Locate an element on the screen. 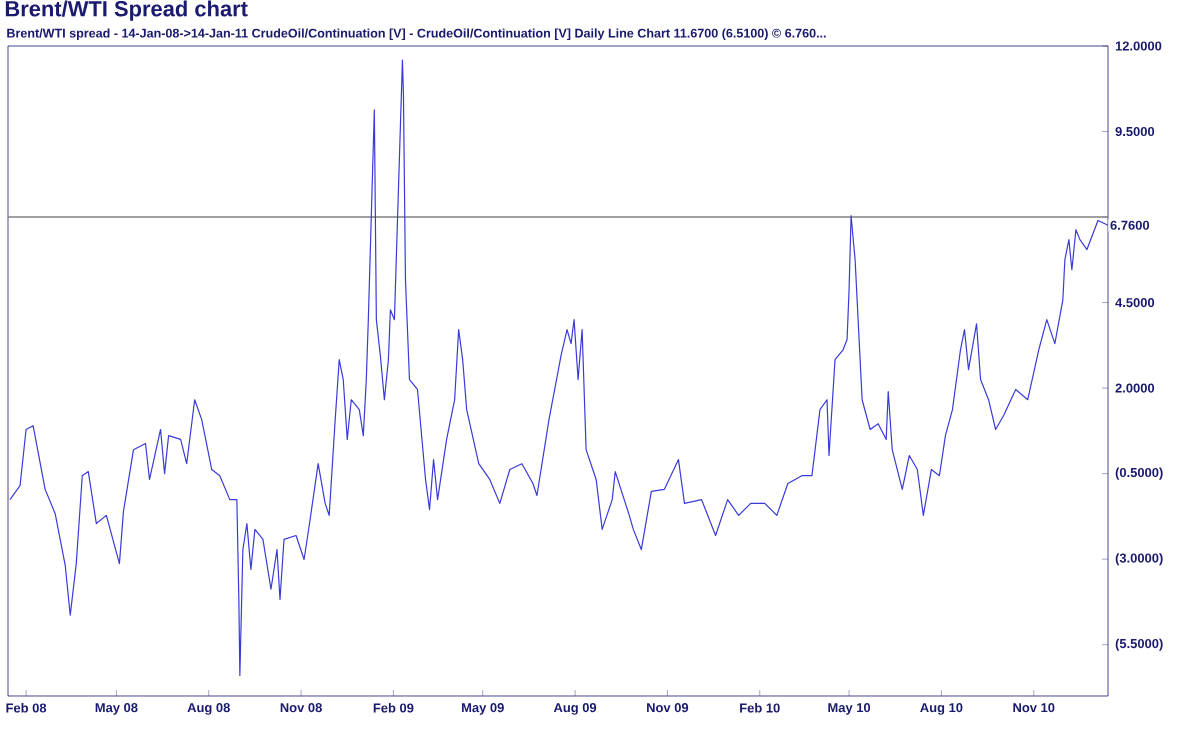  chart-title: Brent/WTI Spread chart is located at coordinates (126, 10).